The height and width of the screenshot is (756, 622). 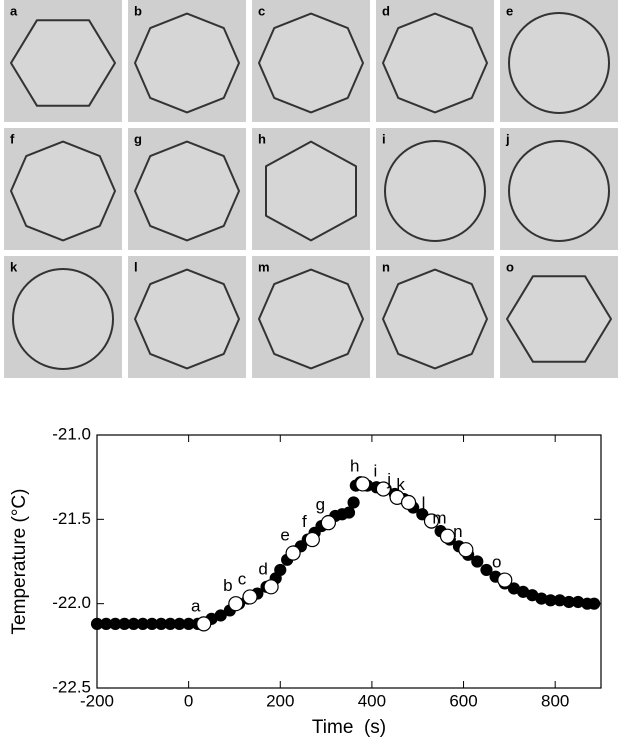 I want to click on point-label: m, so click(x=439, y=518).